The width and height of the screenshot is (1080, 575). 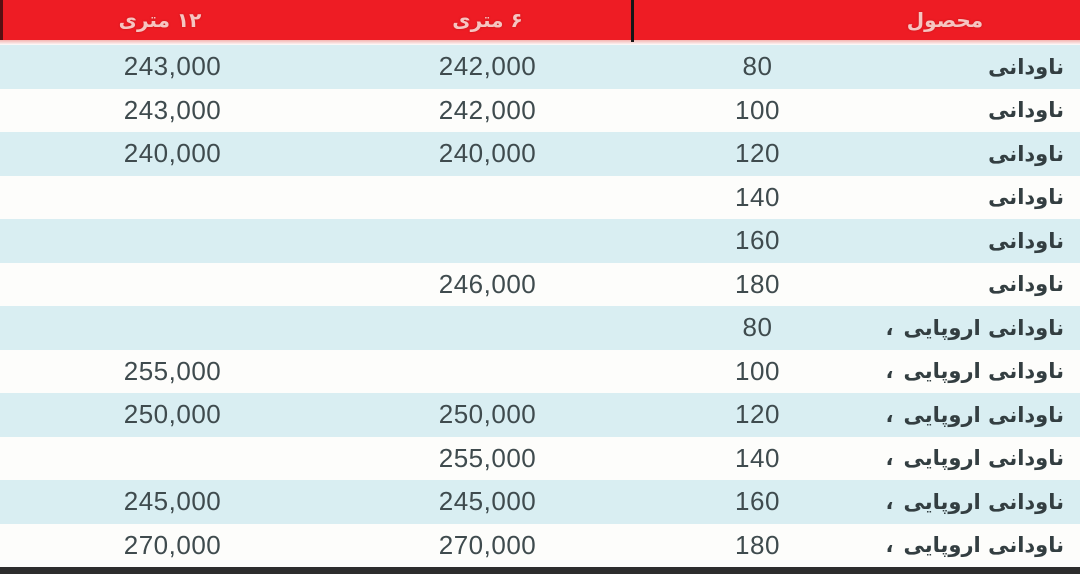 What do you see at coordinates (540, 284) in the screenshot?
I see `table-row: 246,000 180 ناودانی` at bounding box center [540, 284].